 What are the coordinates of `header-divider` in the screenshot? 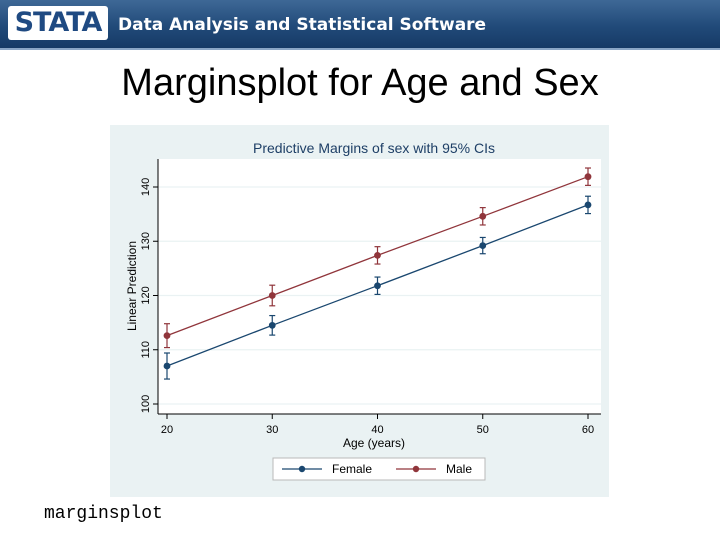 It's located at (360, 49).